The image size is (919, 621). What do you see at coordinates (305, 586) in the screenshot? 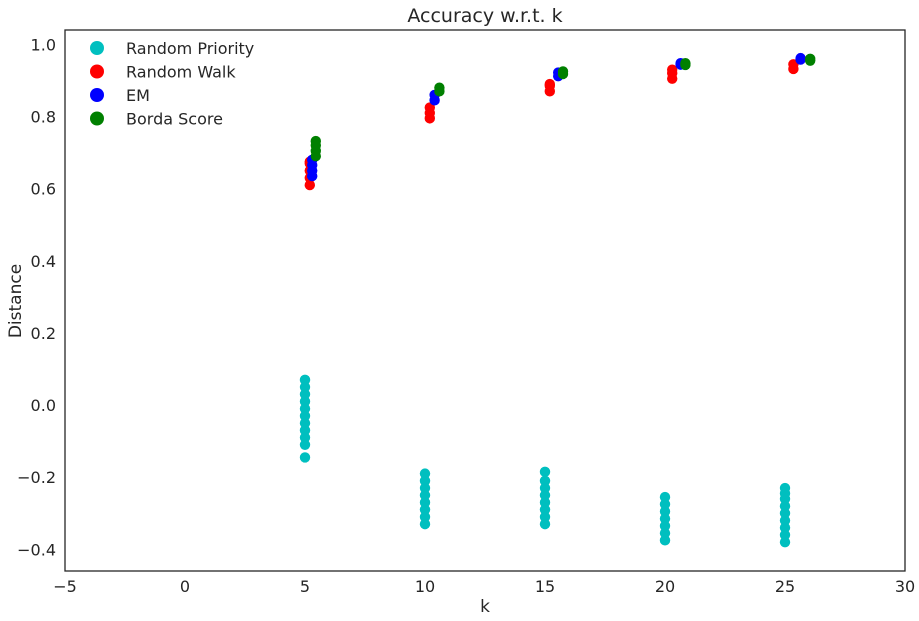
I see `x-tick-label: 5` at bounding box center [305, 586].